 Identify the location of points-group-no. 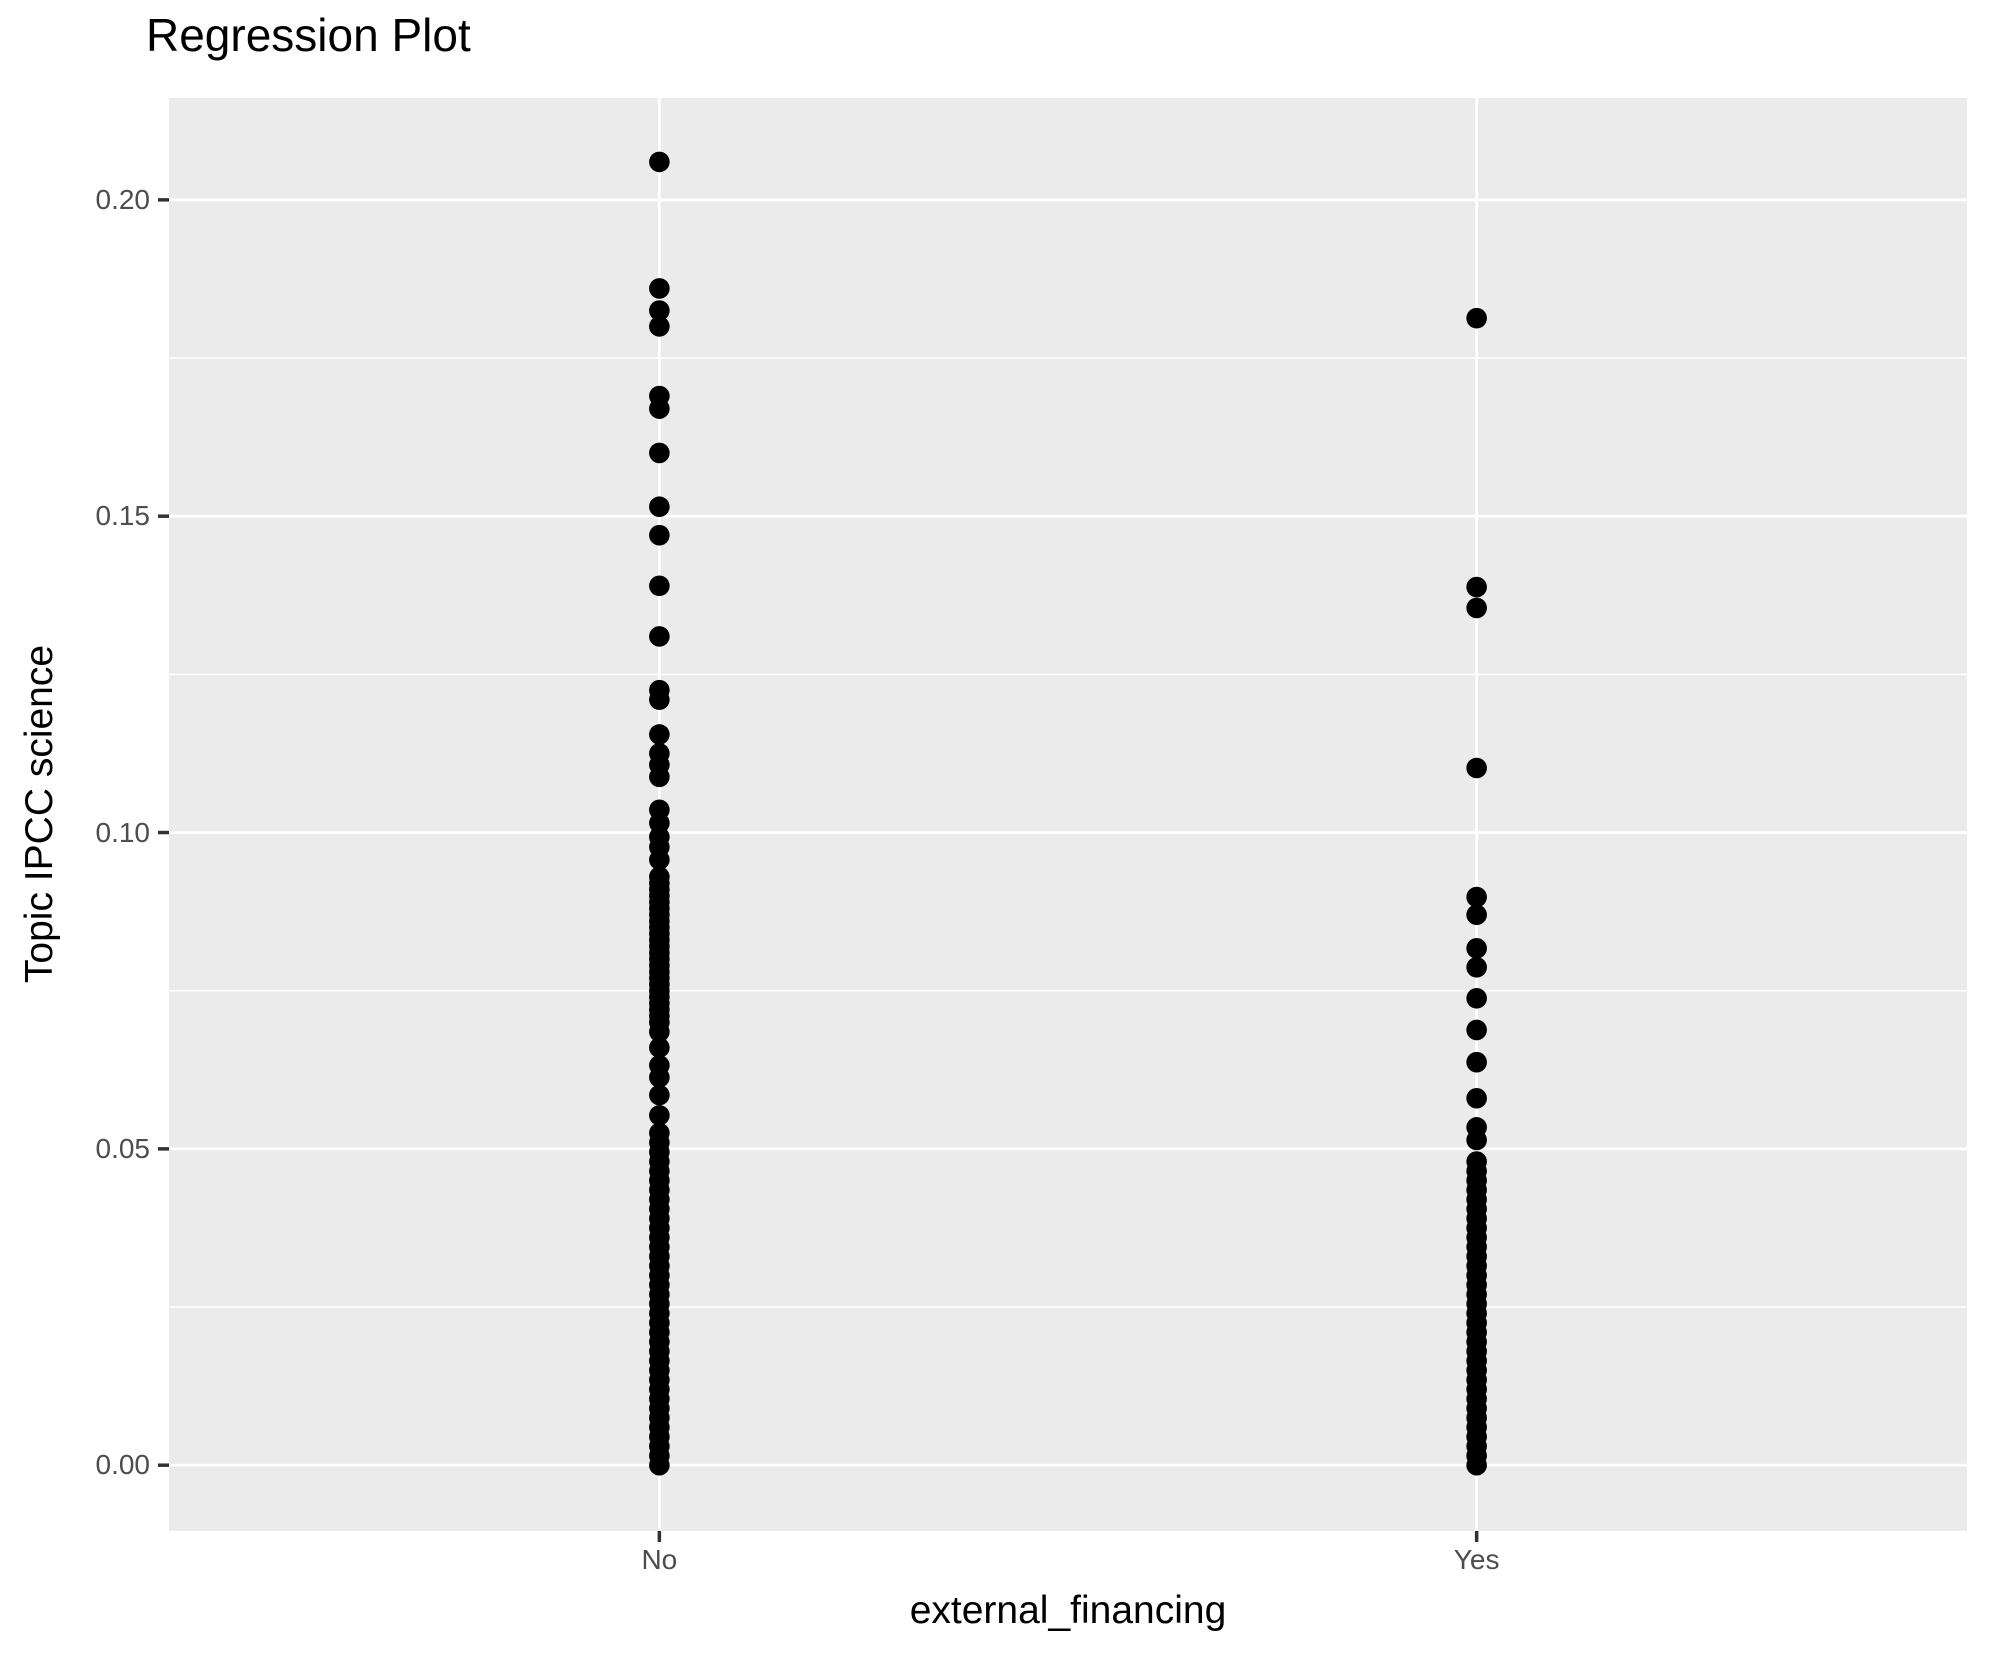
(659, 813).